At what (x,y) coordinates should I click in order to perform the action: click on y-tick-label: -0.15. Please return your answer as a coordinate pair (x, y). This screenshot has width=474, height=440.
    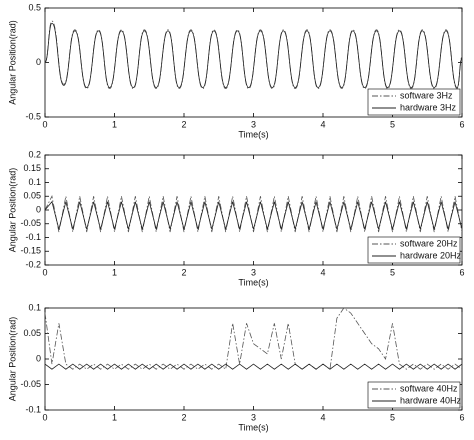
    Looking at the image, I should click on (30, 251).